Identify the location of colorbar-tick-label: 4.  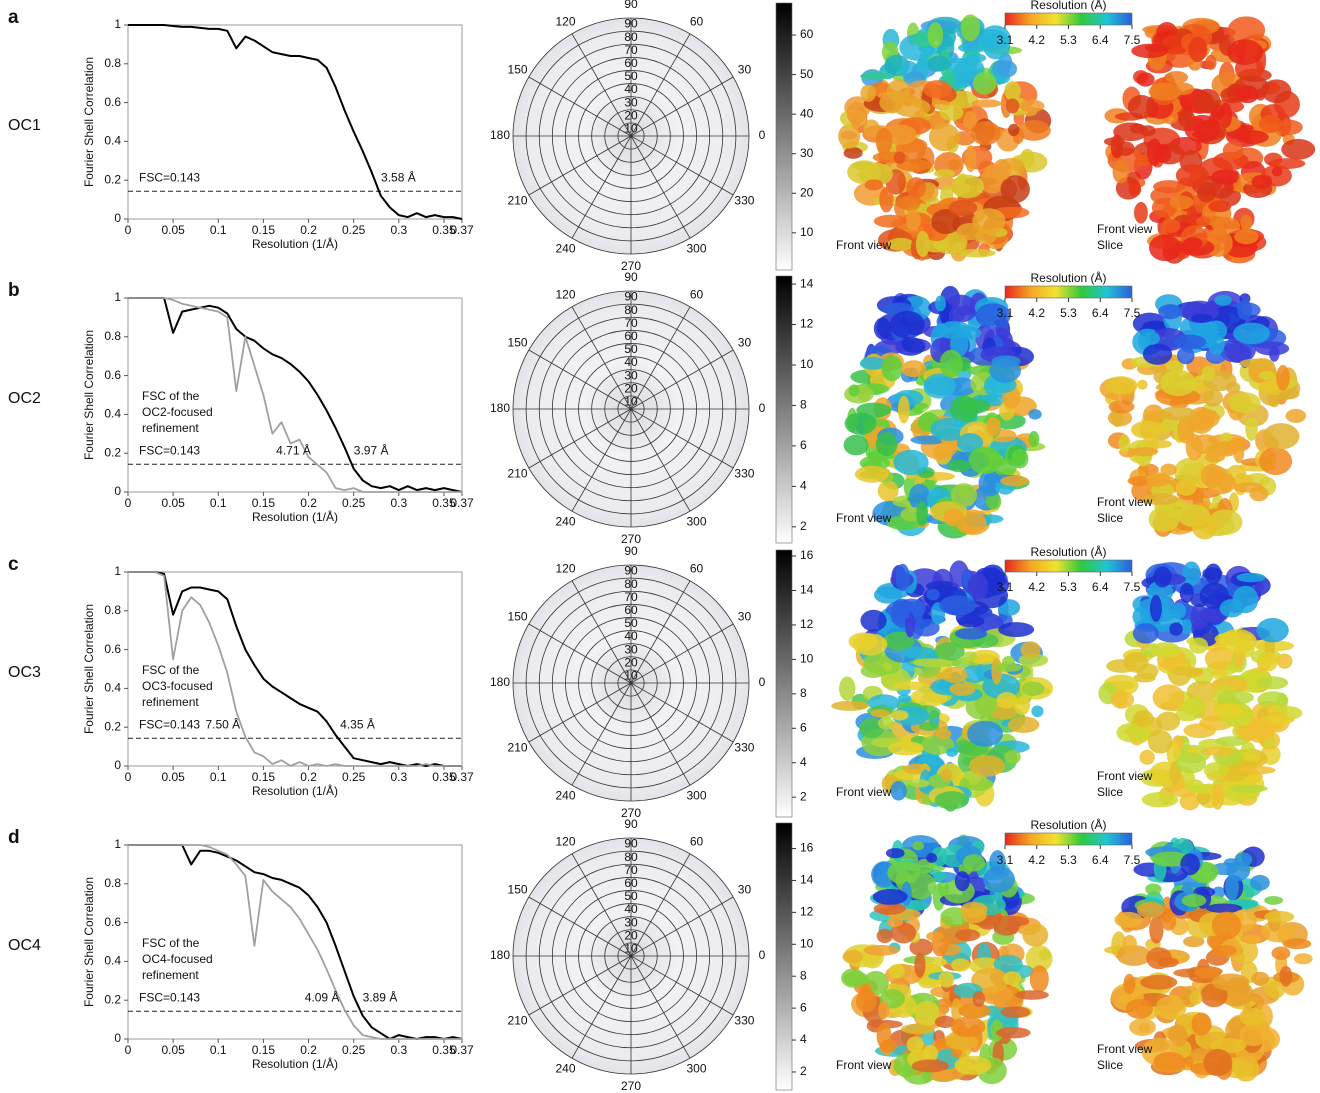
(803, 762).